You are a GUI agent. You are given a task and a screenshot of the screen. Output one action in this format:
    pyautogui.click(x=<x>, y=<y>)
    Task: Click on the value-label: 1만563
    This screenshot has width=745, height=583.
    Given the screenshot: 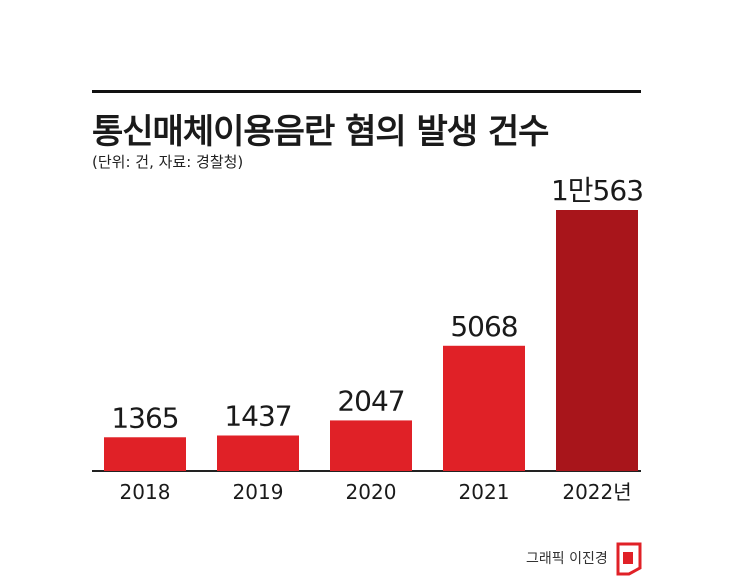 What is the action you would take?
    pyautogui.click(x=597, y=190)
    